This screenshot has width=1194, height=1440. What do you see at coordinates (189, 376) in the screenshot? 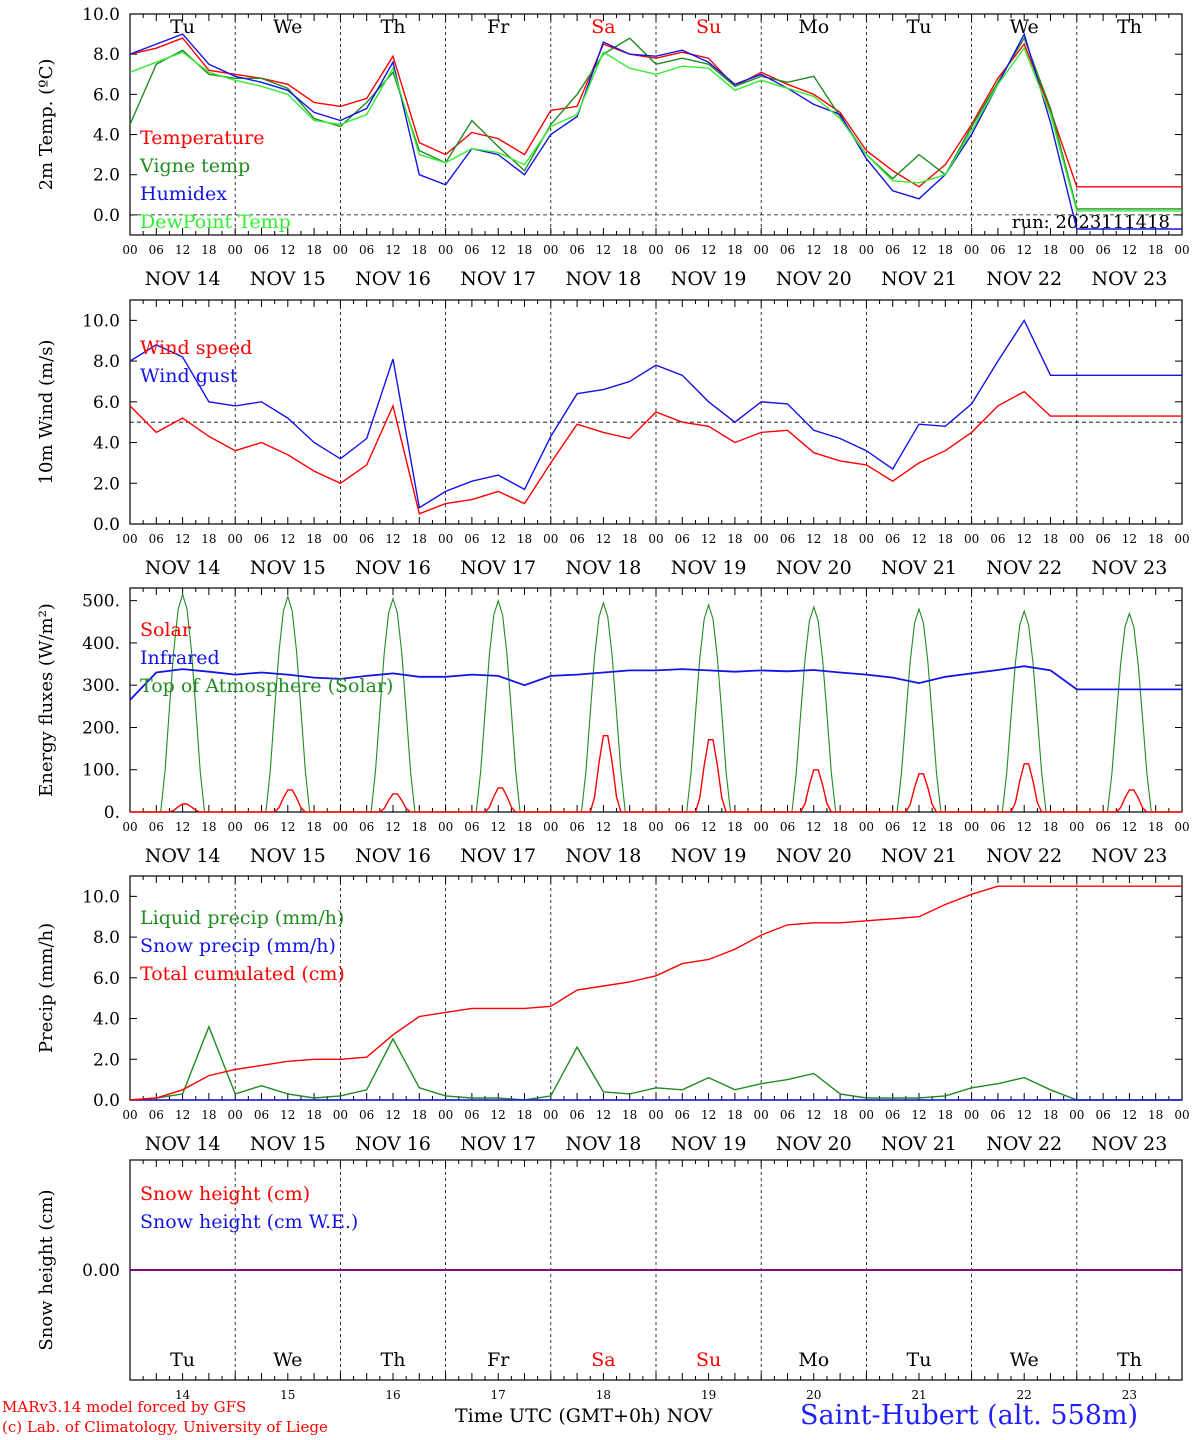
I see `legend-entry: Wind gust` at bounding box center [189, 376].